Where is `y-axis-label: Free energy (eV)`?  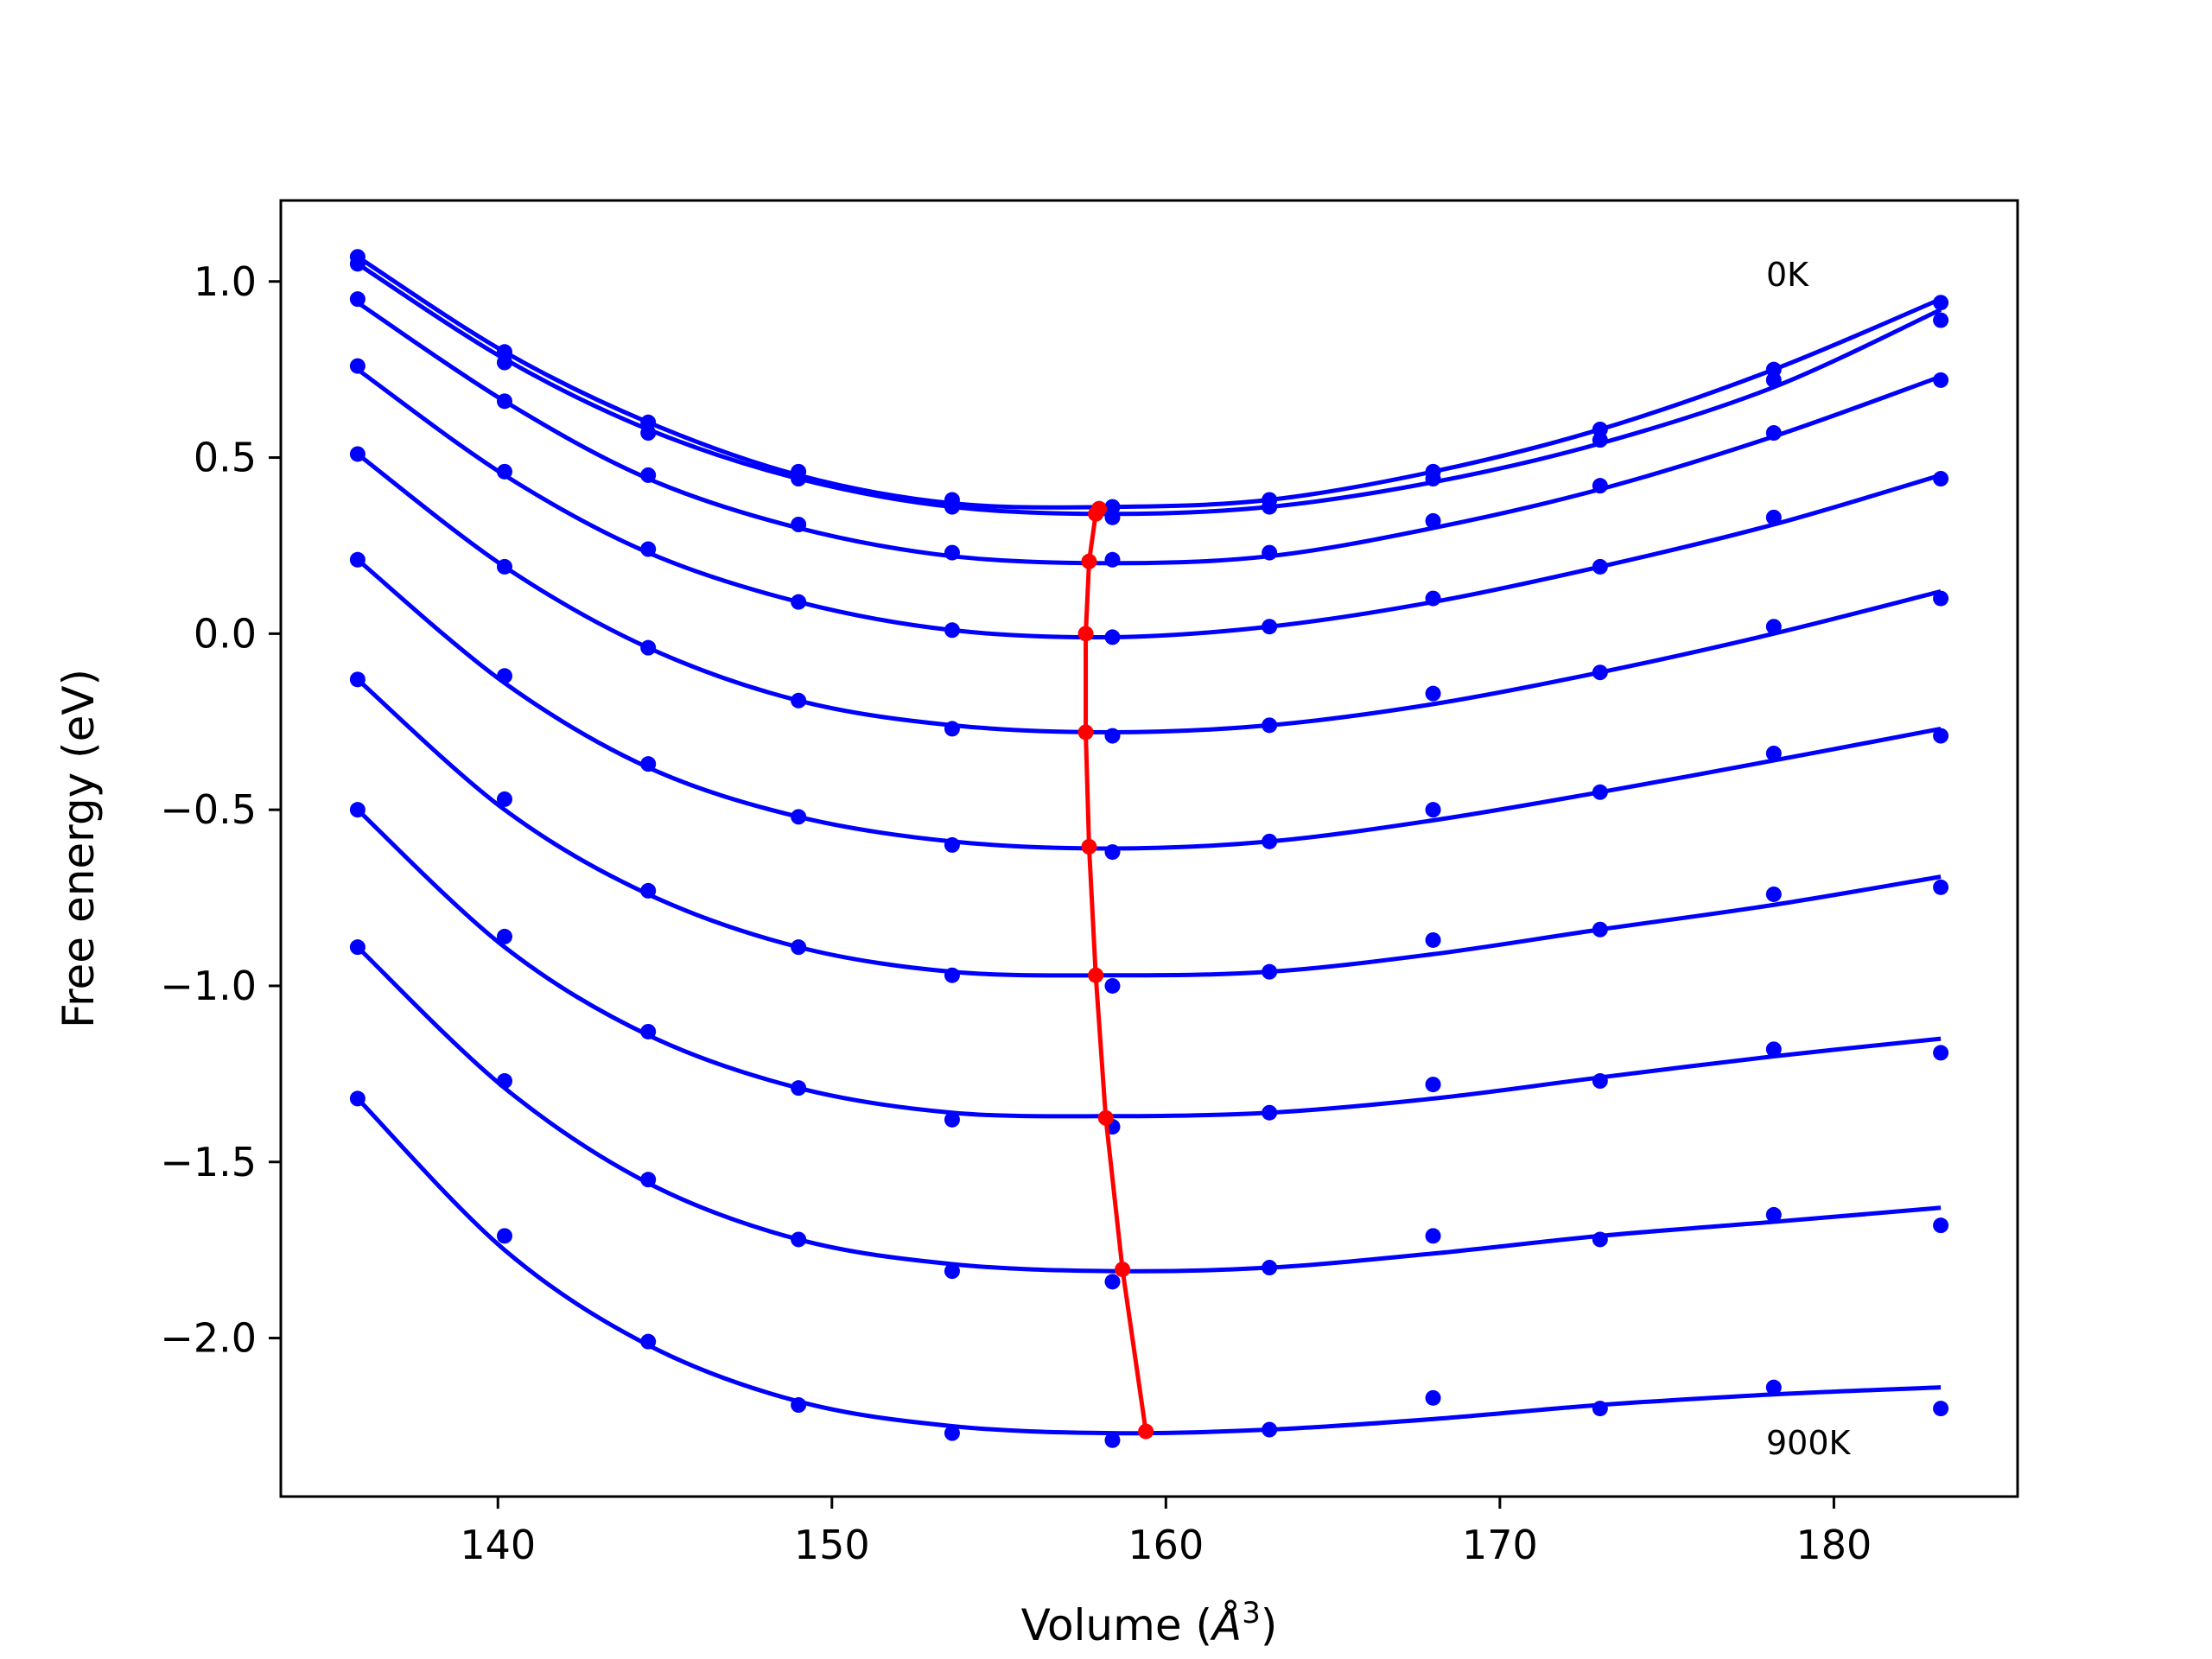
y-axis-label: Free energy (eV) is located at coordinates (79, 848).